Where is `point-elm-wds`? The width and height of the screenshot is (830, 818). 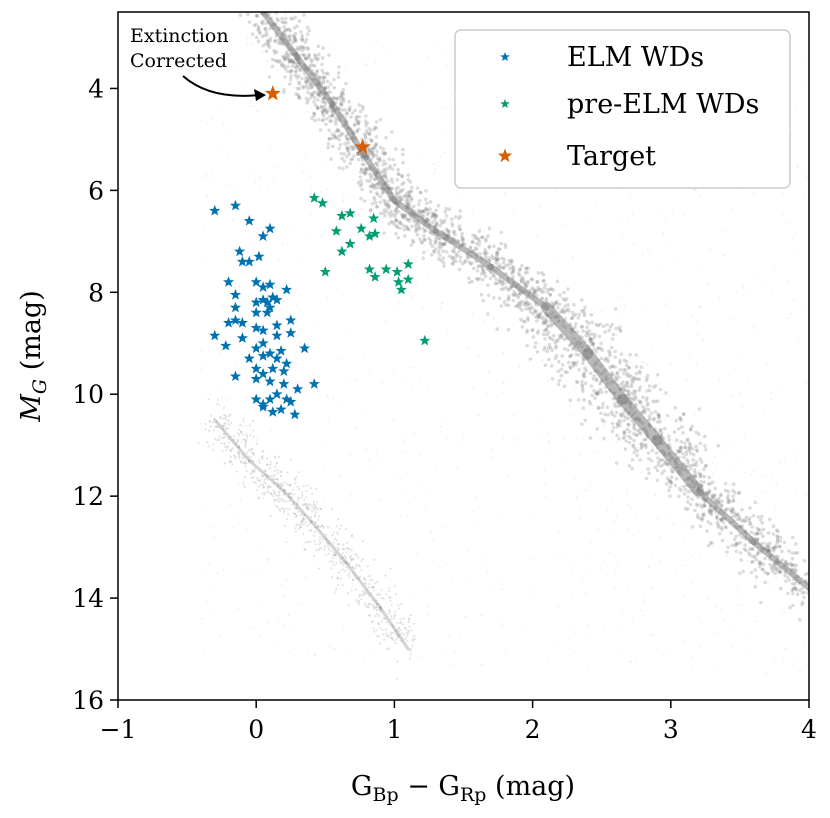
point-elm-wds is located at coordinates (235, 320).